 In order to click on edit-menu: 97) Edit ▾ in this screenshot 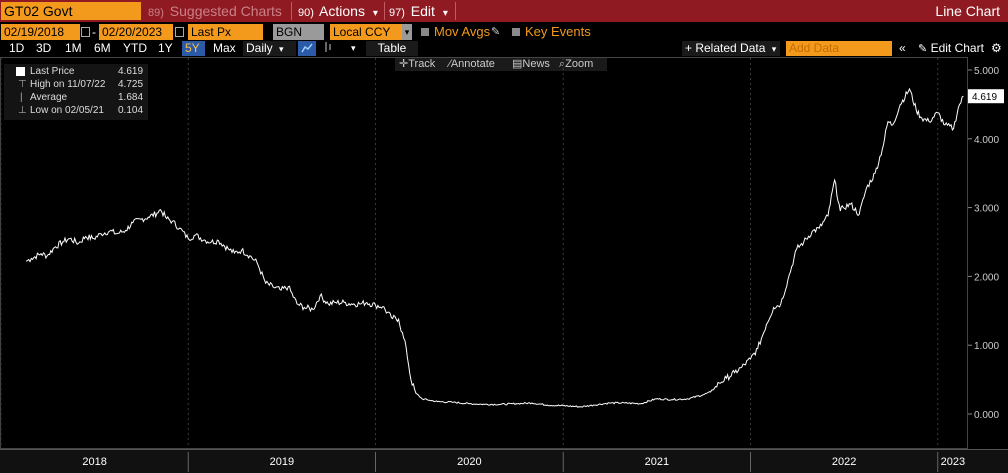, I will do `click(418, 11)`.